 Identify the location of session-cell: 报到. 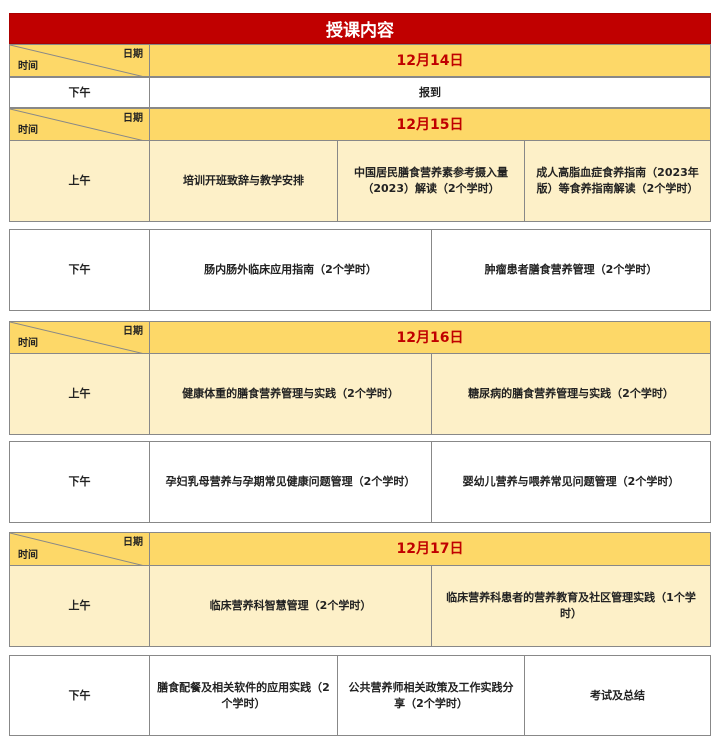
(429, 92).